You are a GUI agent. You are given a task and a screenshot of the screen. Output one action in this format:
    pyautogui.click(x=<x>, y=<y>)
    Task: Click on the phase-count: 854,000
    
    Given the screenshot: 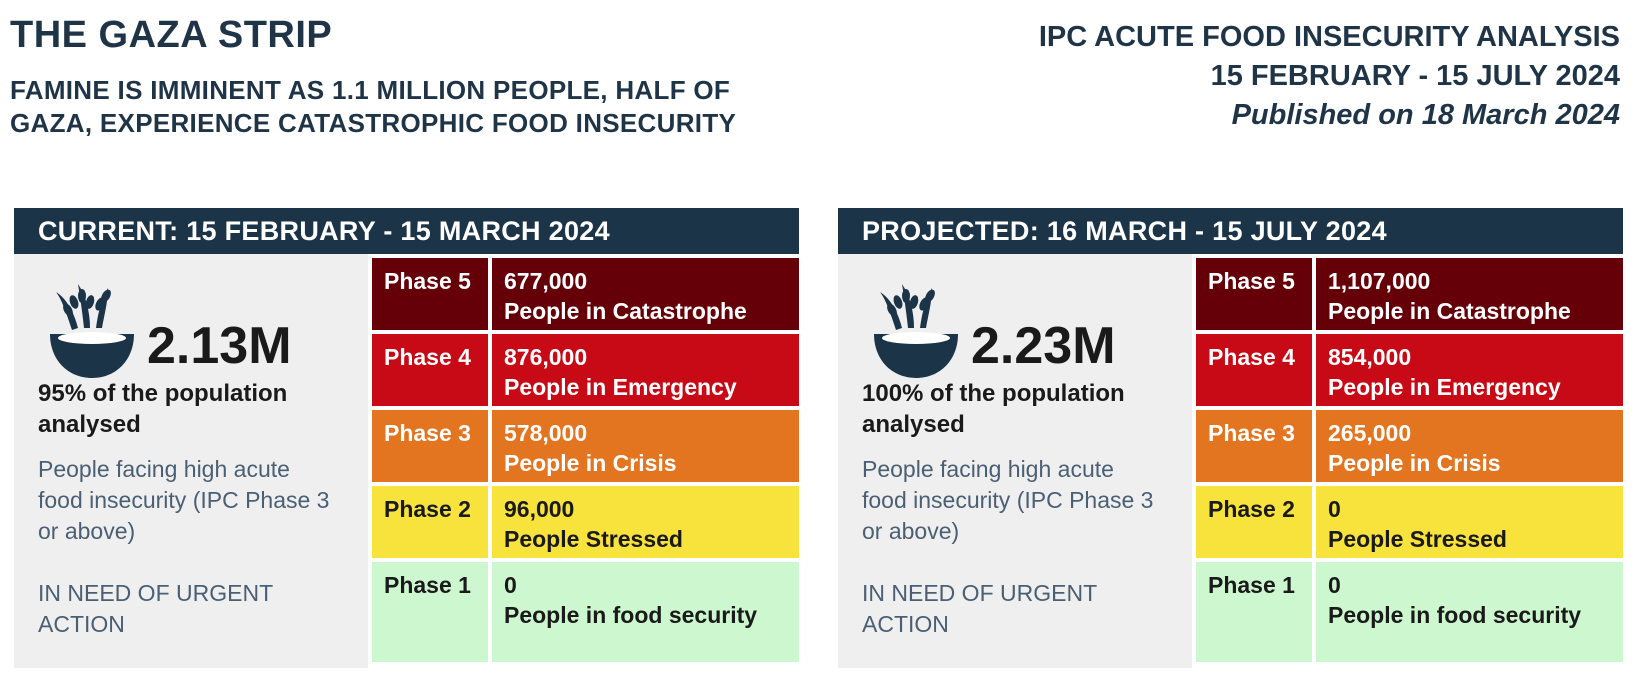 What is the action you would take?
    pyautogui.click(x=1370, y=357)
    